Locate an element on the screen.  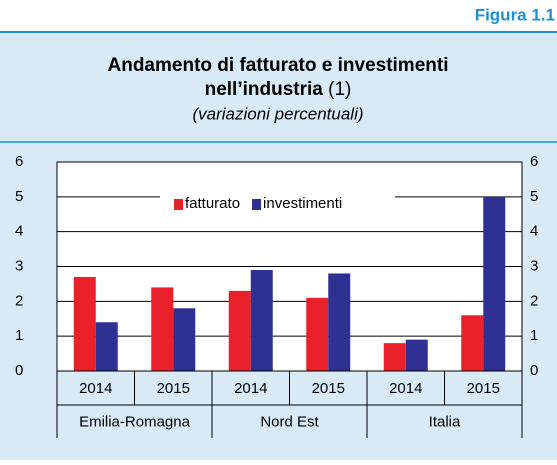
y-tick-label: 5 is located at coordinates (19, 196).